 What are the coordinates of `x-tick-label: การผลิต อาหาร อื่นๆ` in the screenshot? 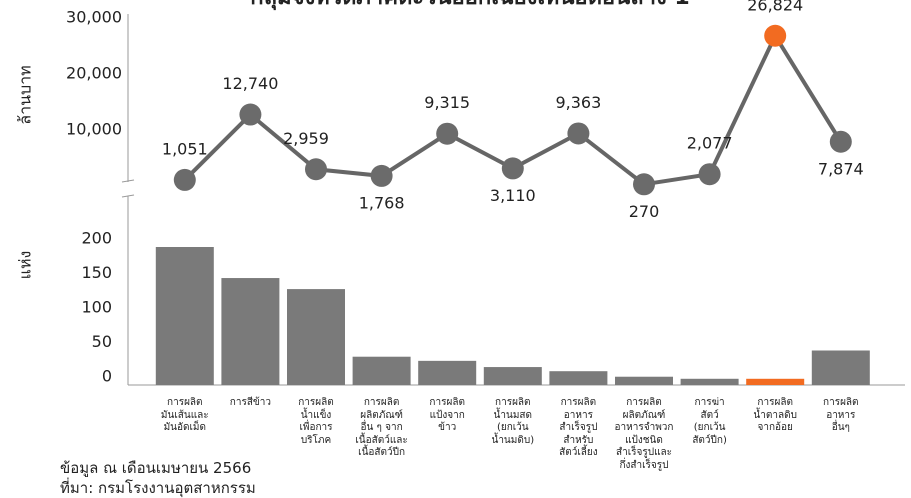 It's located at (841, 415).